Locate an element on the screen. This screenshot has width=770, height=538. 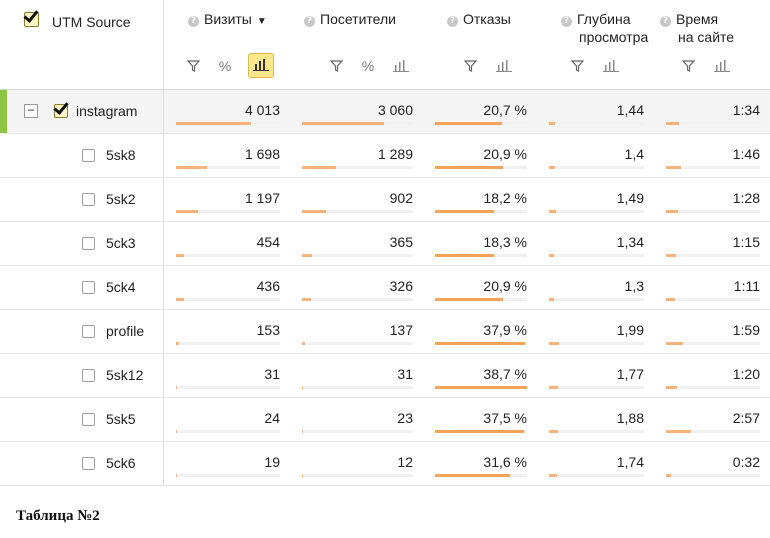
column-title: ? Посетители is located at coordinates (350, 19).